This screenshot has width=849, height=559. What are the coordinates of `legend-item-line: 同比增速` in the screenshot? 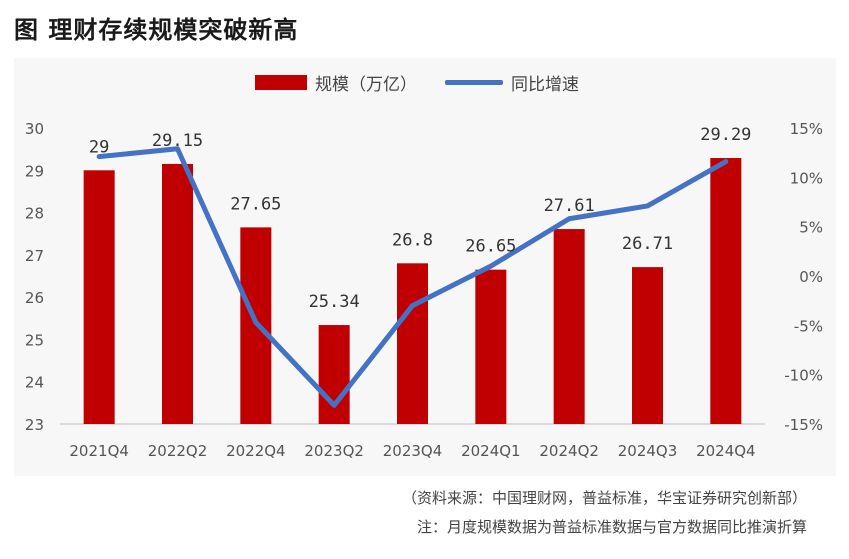 It's located at (512, 82).